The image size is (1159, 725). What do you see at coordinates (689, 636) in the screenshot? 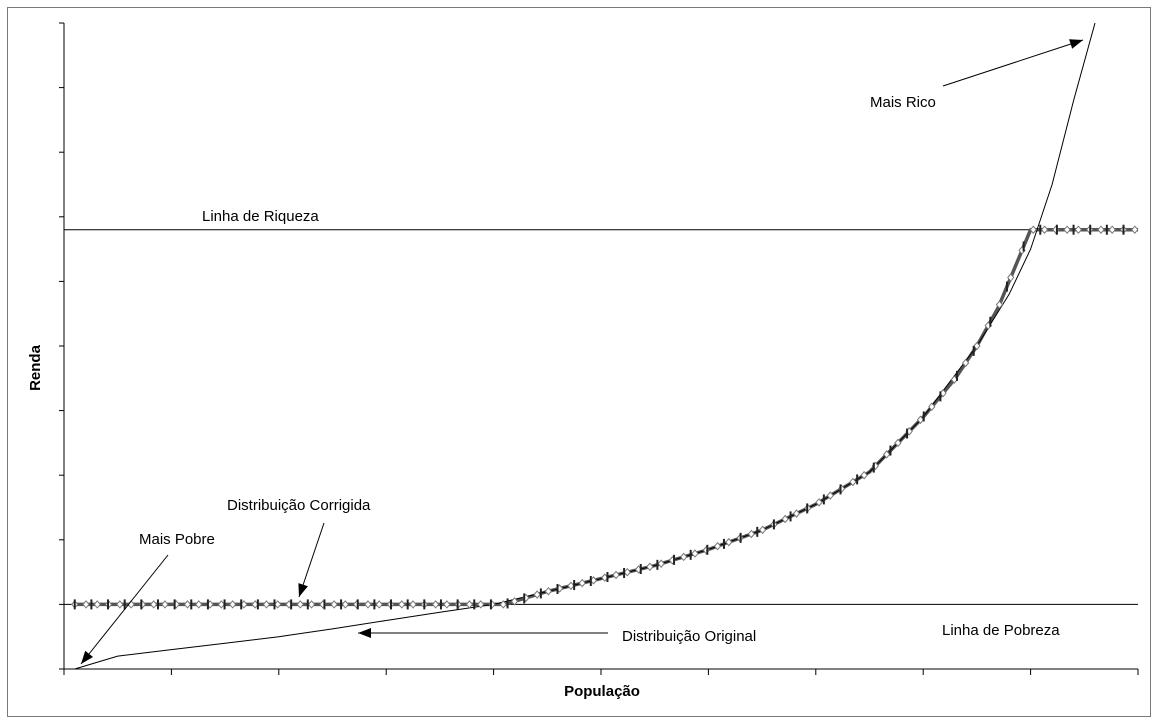
I see `annotation-distribuicao-original: Distribuição Original` at bounding box center [689, 636].